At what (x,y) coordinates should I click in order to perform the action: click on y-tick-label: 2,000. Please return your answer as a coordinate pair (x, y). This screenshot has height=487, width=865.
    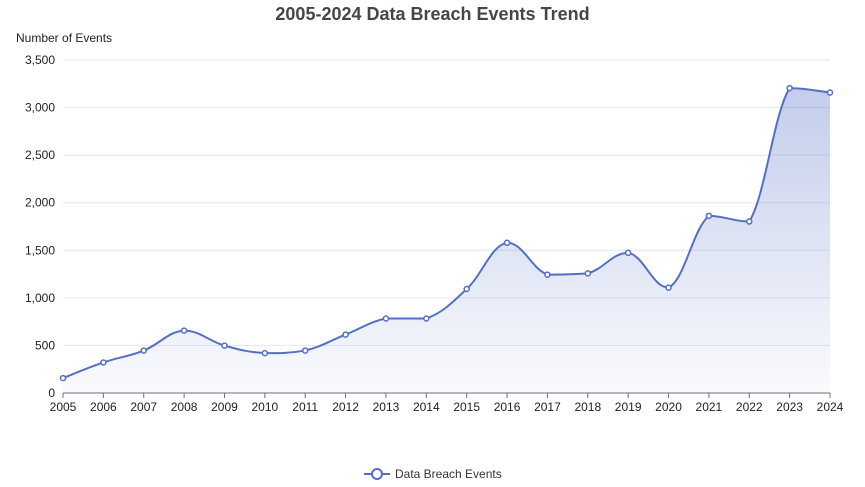
    Looking at the image, I should click on (40, 203).